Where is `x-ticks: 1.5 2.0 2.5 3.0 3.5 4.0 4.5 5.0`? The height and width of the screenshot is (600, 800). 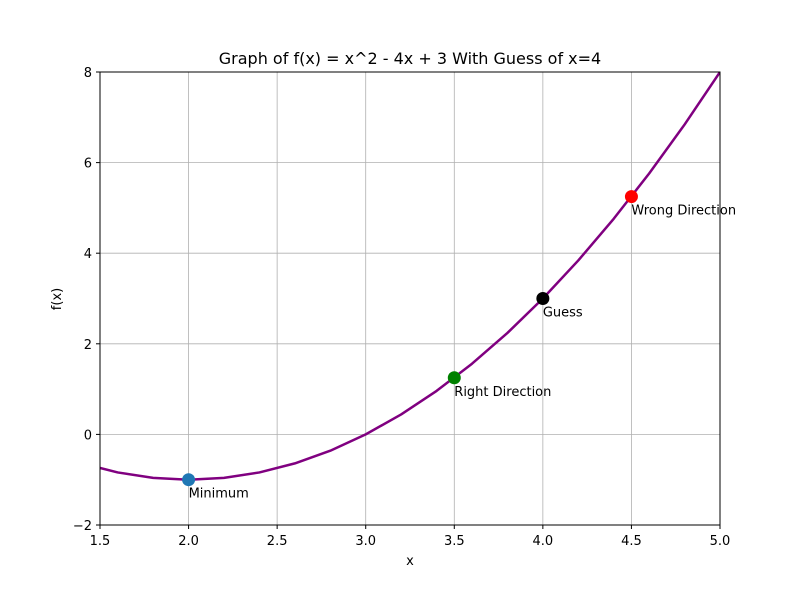
x-ticks: 1.5 2.0 2.5 3.0 3.5 4.0 4.5 5.0 is located at coordinates (410, 537).